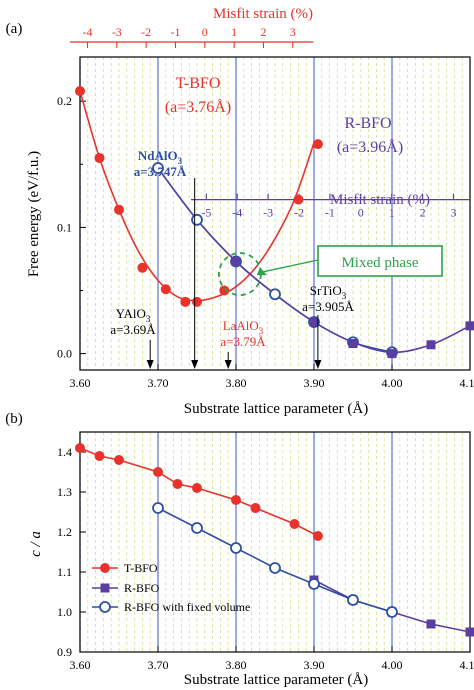  What do you see at coordinates (453, 213) in the screenshot?
I see `inner-strain-tick-label: 3` at bounding box center [453, 213].